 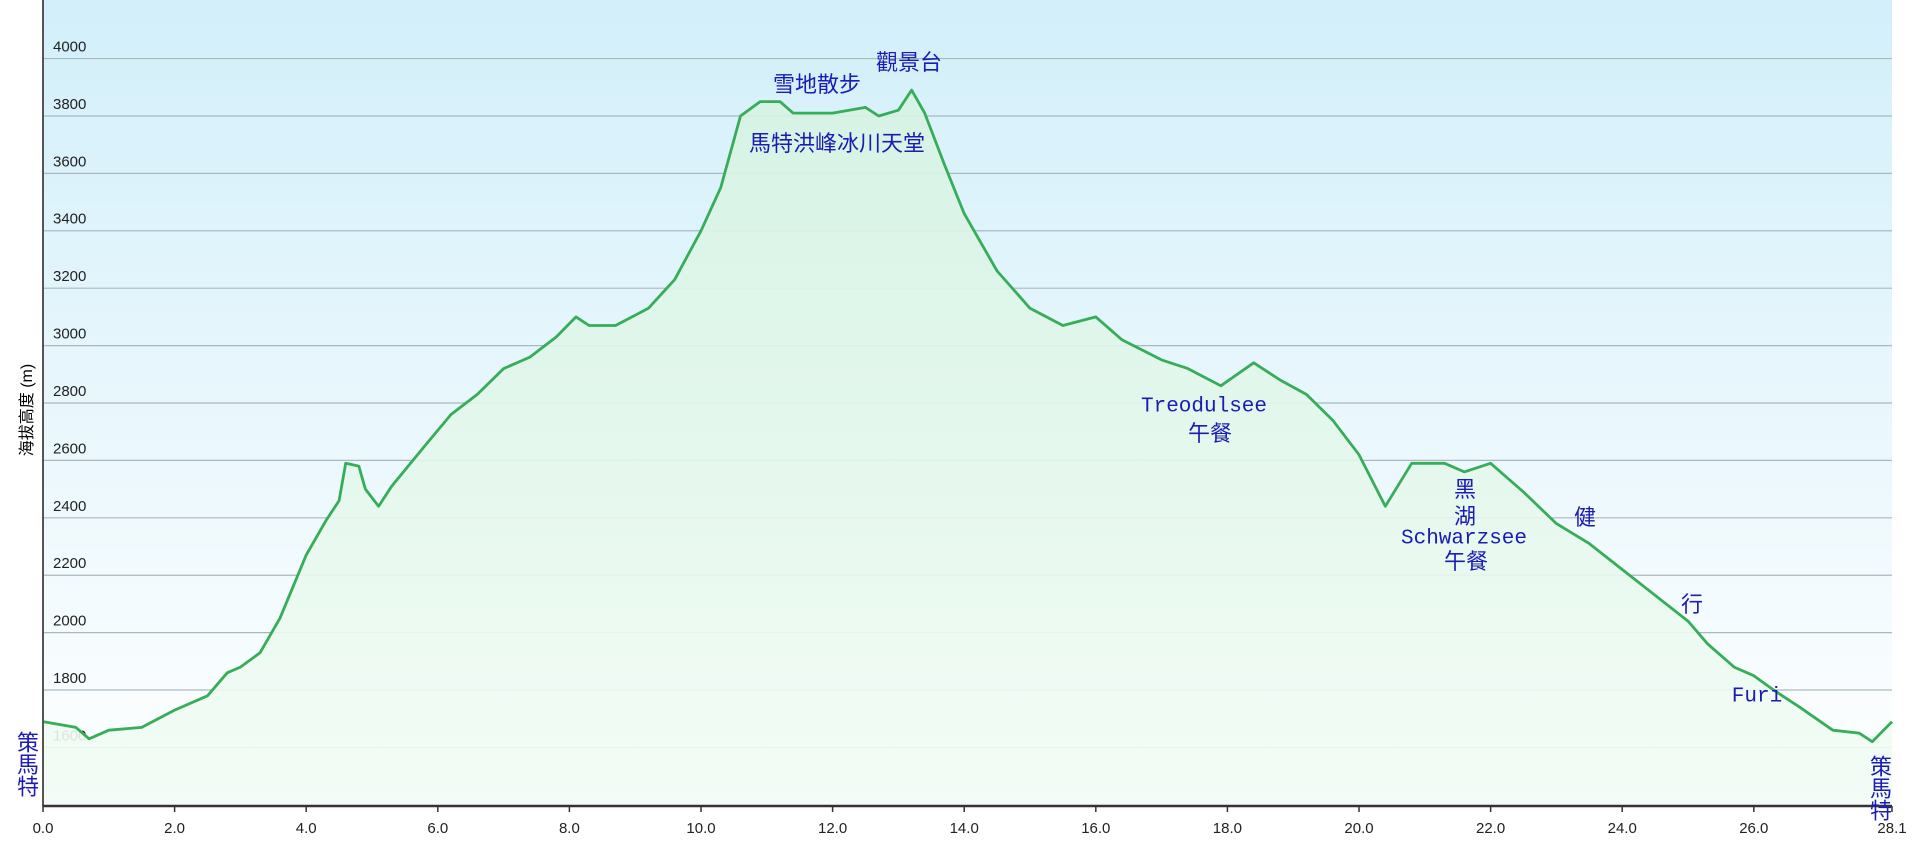 What do you see at coordinates (817, 84) in the screenshot?
I see `annotation: 雪地散步` at bounding box center [817, 84].